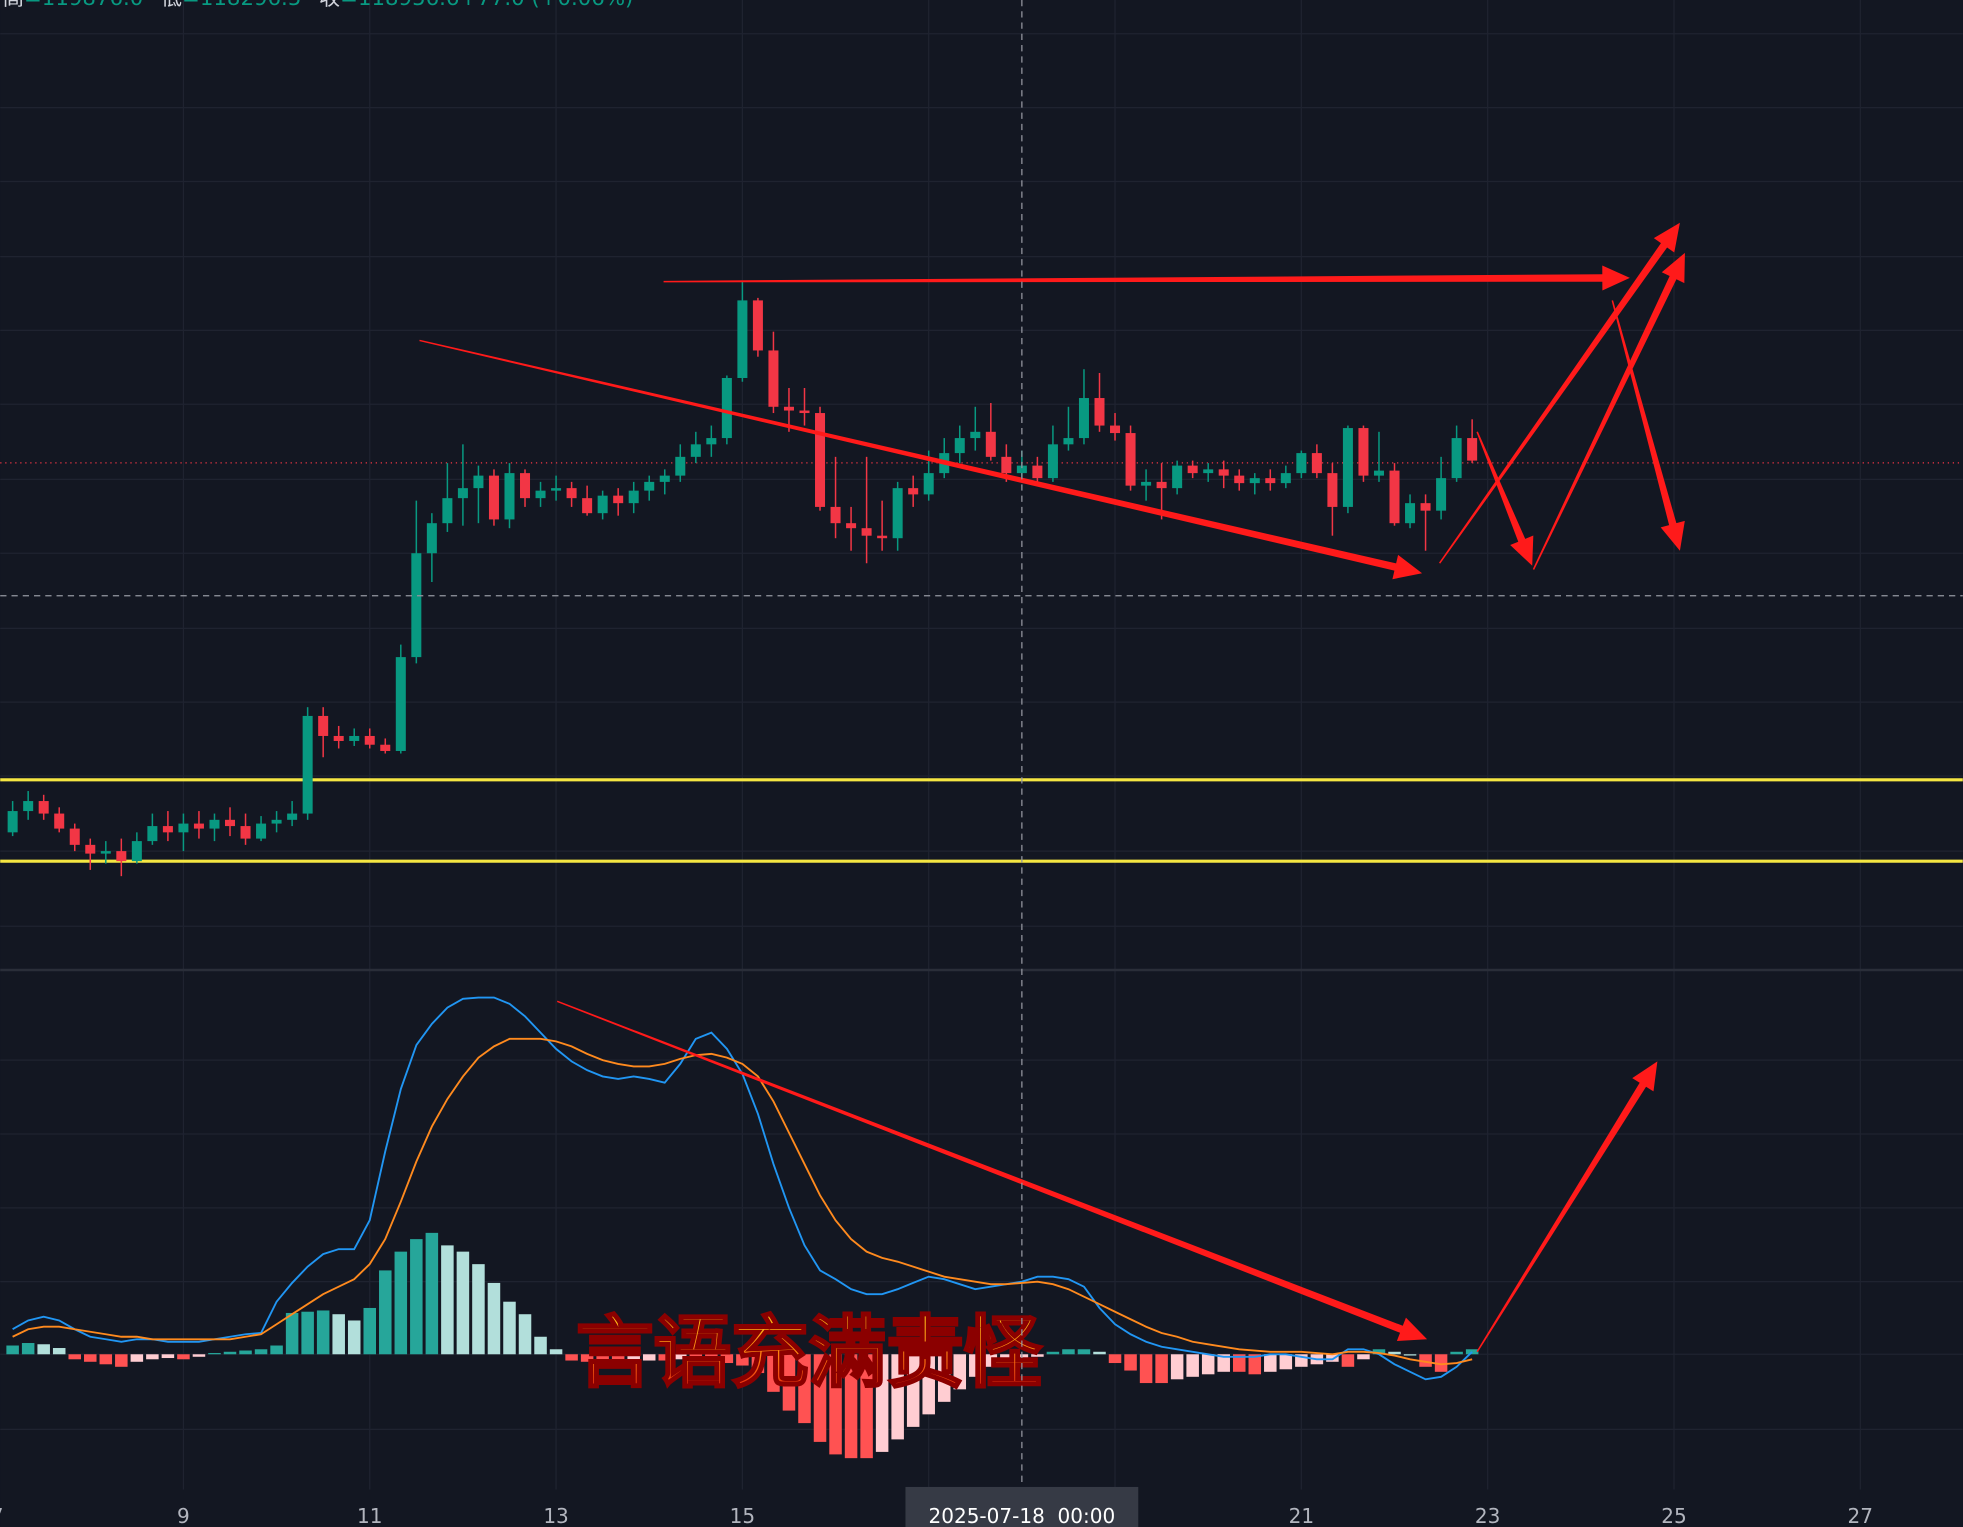  What do you see at coordinates (241, 5) in the screenshot?
I see `header-value: =118296.5` at bounding box center [241, 5].